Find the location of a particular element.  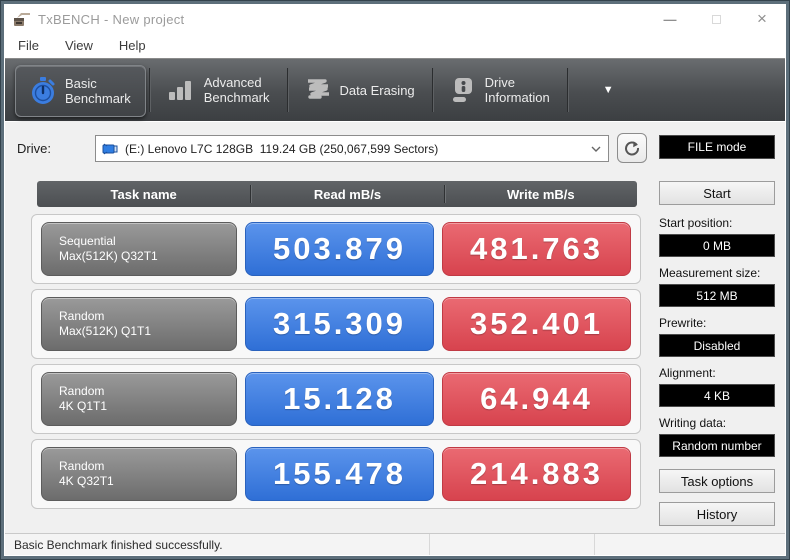

prewrite-value: Disabled is located at coordinates (717, 345).